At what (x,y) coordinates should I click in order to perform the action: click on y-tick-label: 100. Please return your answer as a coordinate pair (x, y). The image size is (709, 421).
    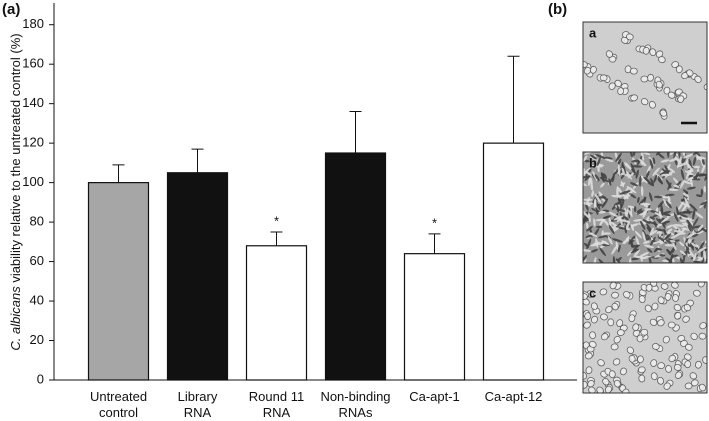
    Looking at the image, I should click on (33, 181).